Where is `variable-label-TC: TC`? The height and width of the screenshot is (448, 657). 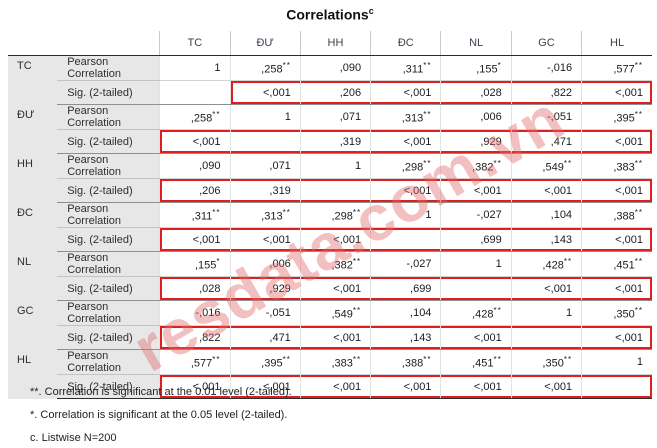
variable-label-TC: TC is located at coordinates (33, 80).